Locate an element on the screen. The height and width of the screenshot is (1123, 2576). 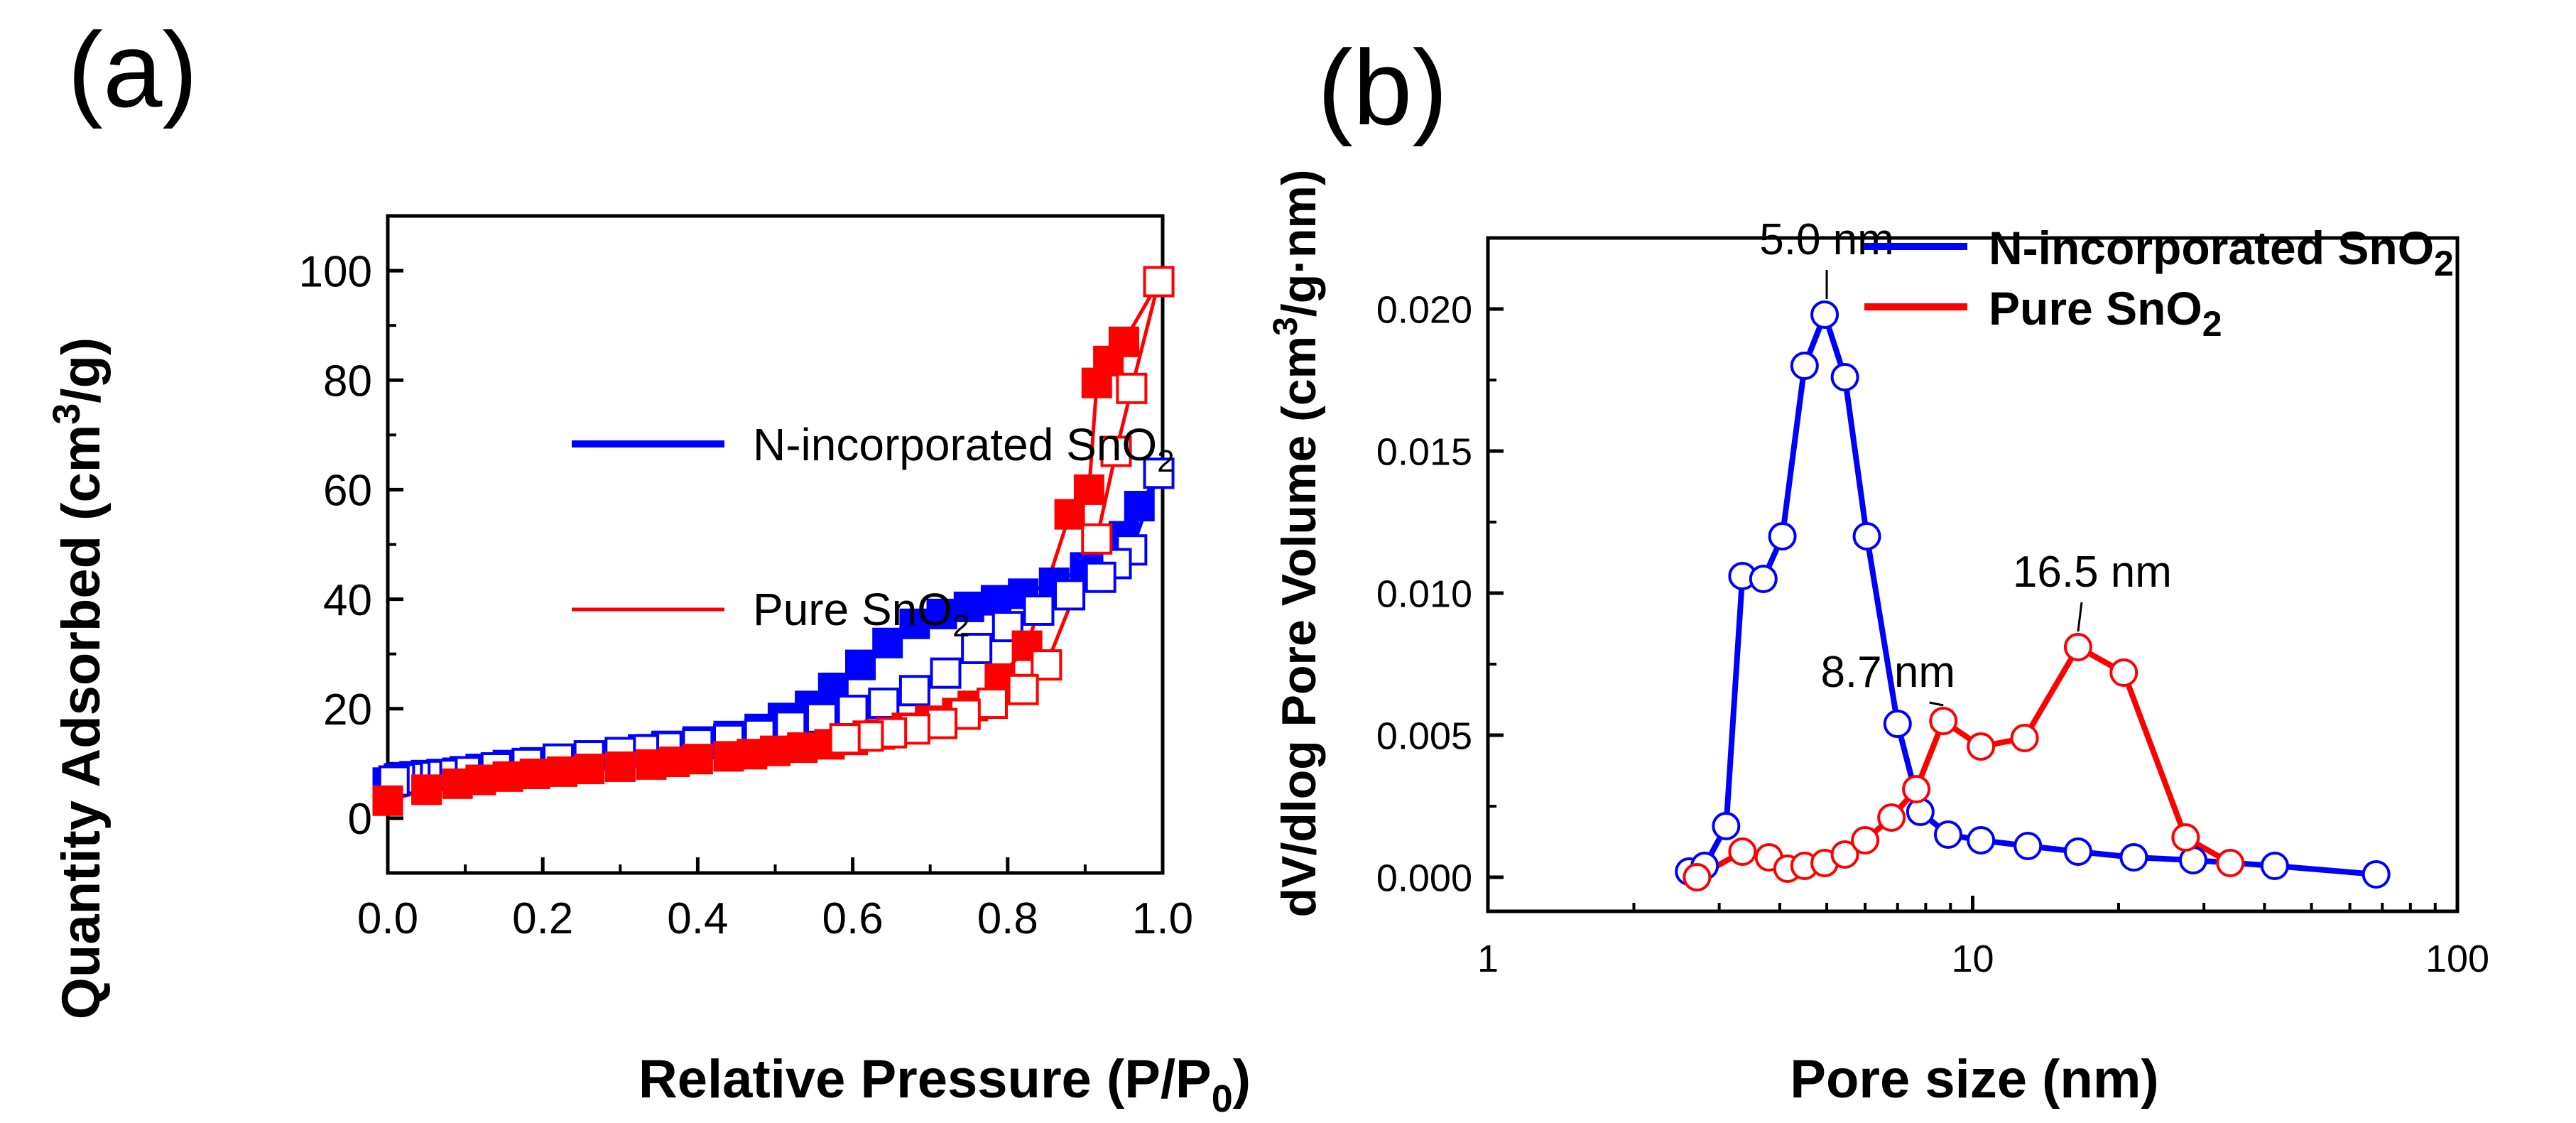
panel-b-annotation-label: 5.0 nm is located at coordinates (1827, 239).